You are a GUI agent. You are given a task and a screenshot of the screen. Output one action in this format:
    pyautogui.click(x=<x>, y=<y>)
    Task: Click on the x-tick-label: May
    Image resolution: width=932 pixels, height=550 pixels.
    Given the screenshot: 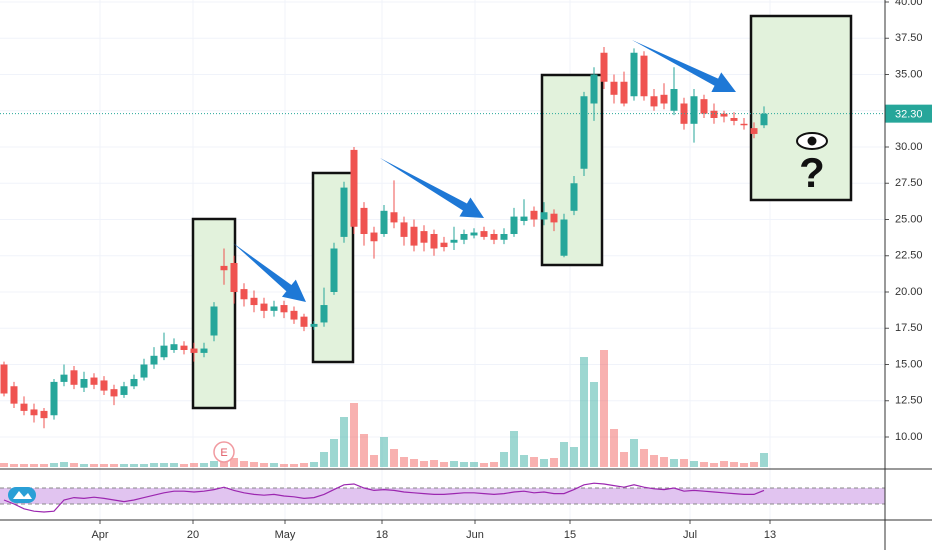 What is the action you would take?
    pyautogui.click(x=285, y=535)
    